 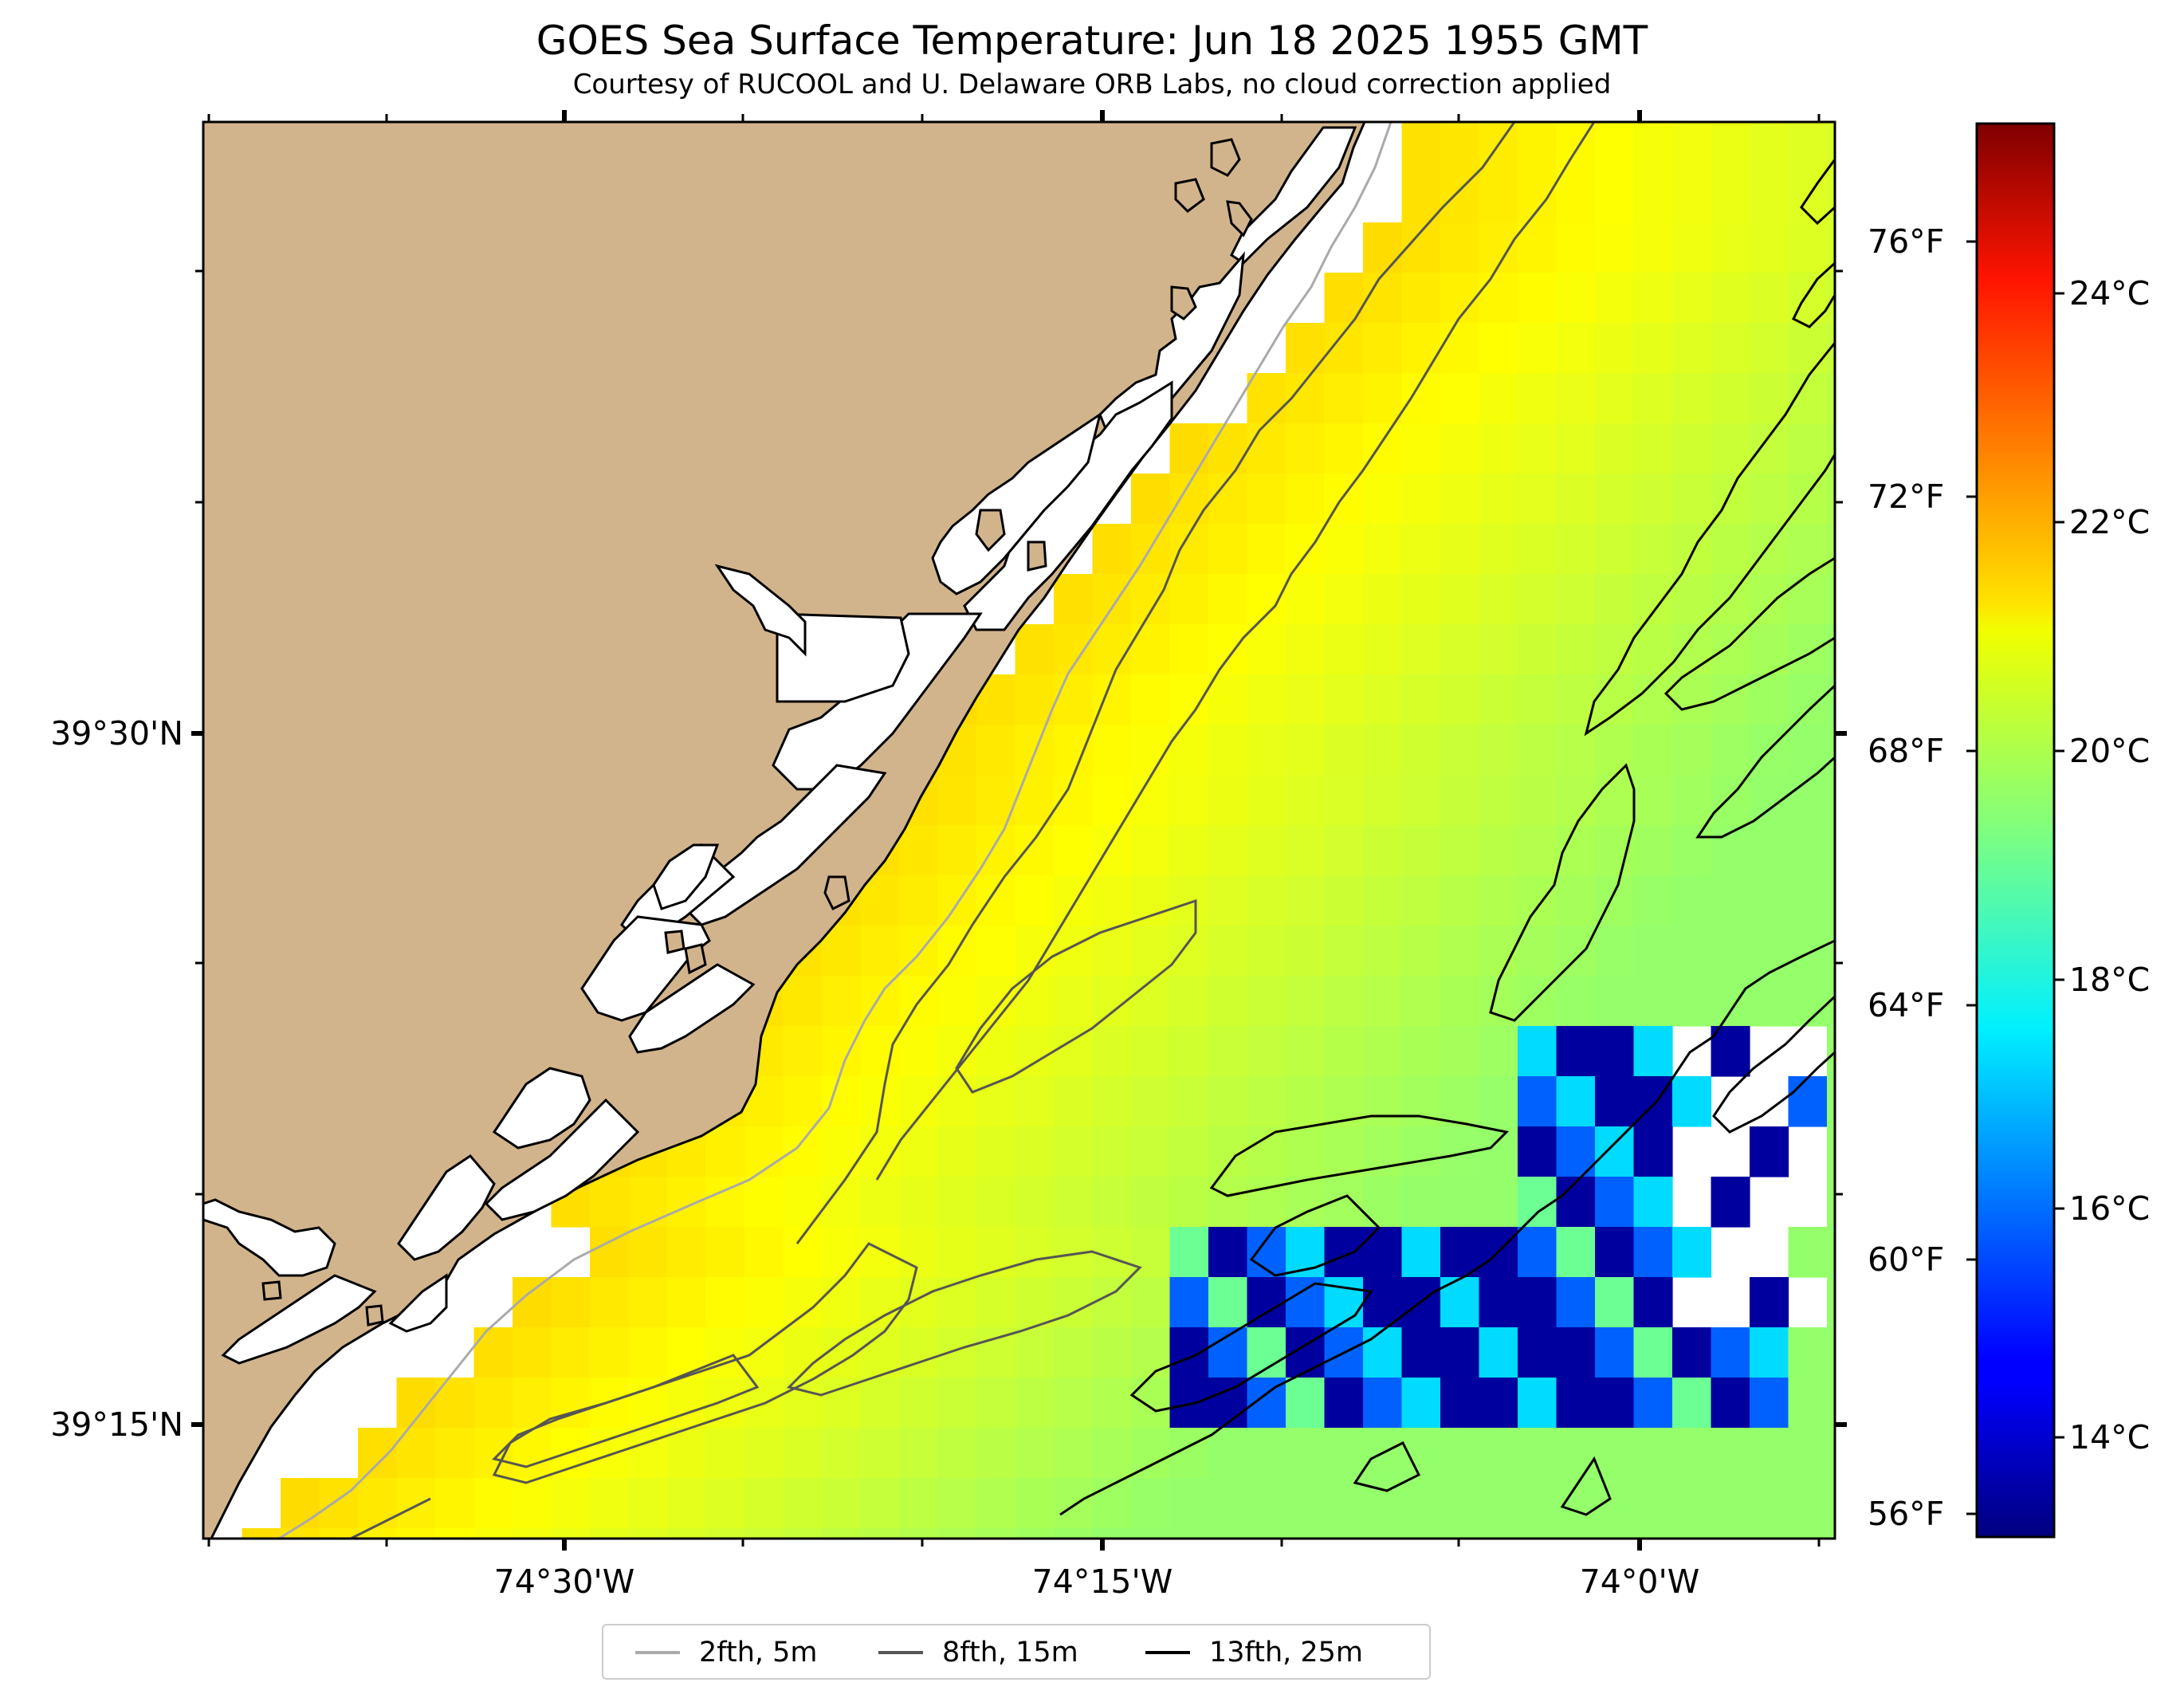 What do you see at coordinates (2015, 877) in the screenshot?
I see `colorbar-ticks` at bounding box center [2015, 877].